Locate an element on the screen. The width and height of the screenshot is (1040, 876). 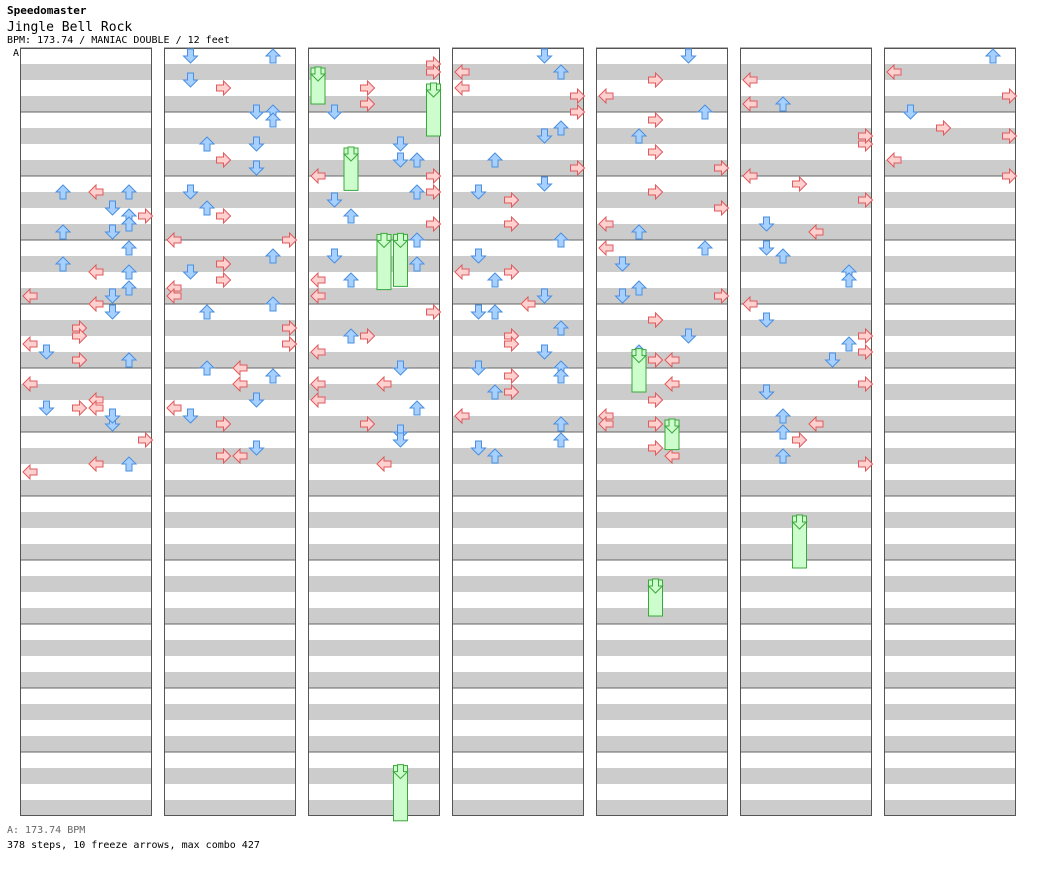
section-marker: A is located at coordinates (16, 53).